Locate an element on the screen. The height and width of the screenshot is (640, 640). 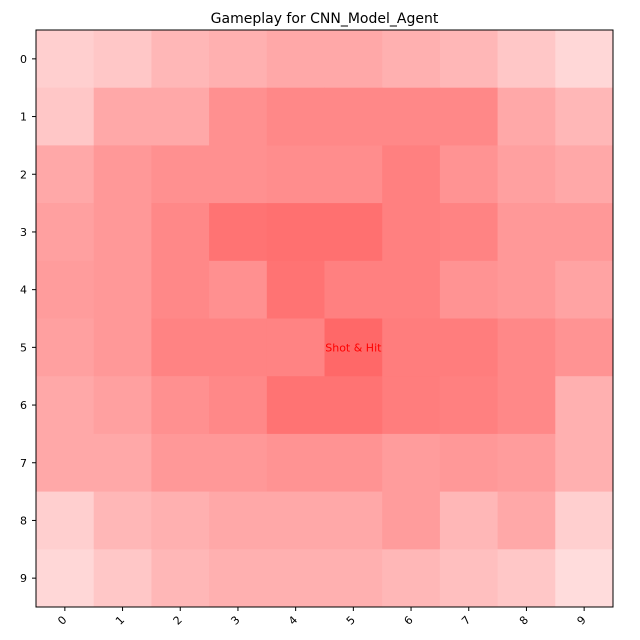
y-tick-label: 4 is located at coordinates (23, 290).